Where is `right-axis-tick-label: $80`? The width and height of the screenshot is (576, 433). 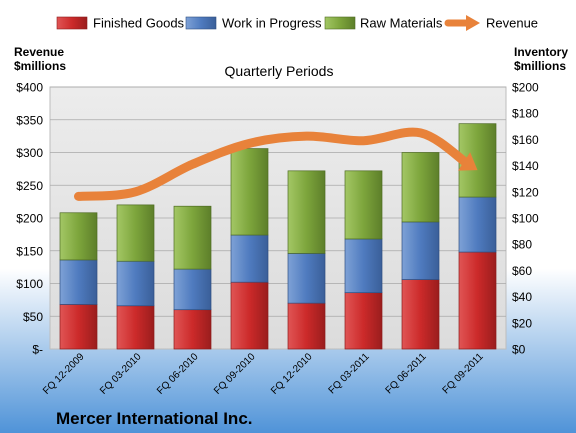
right-axis-tick-label: $80 is located at coordinates (522, 245).